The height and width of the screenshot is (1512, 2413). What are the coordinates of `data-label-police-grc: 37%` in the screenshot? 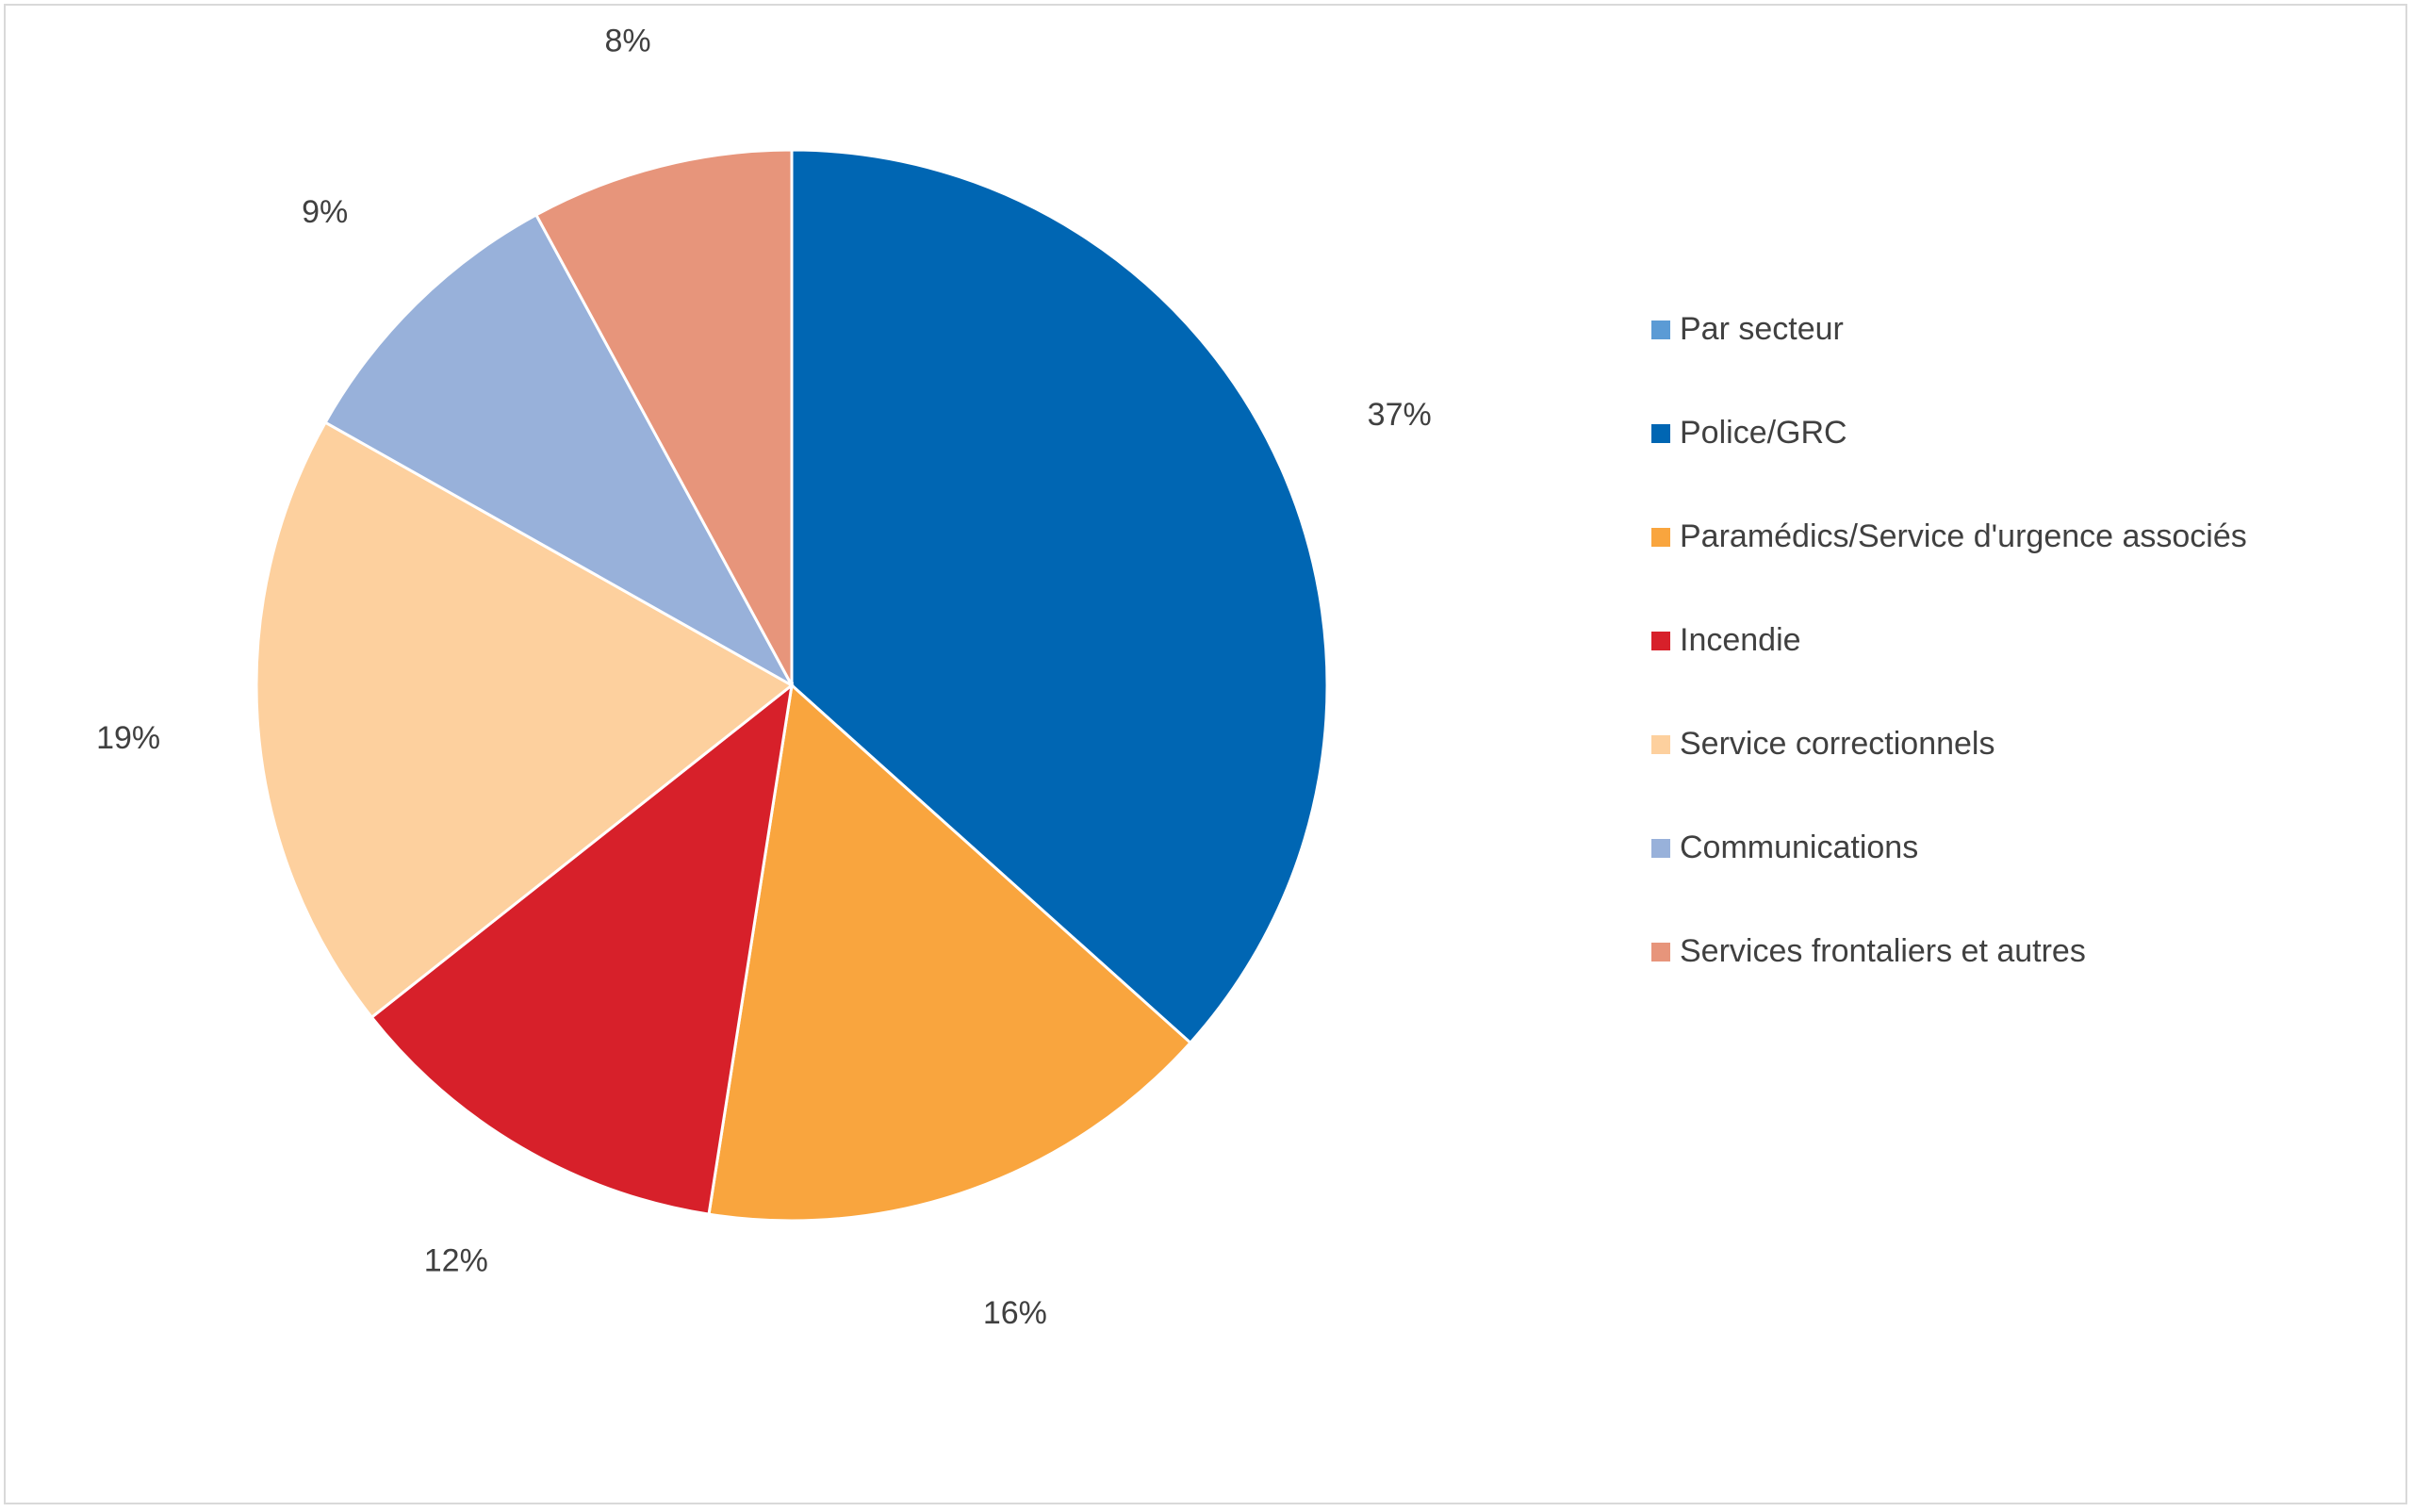 It's located at (1400, 415).